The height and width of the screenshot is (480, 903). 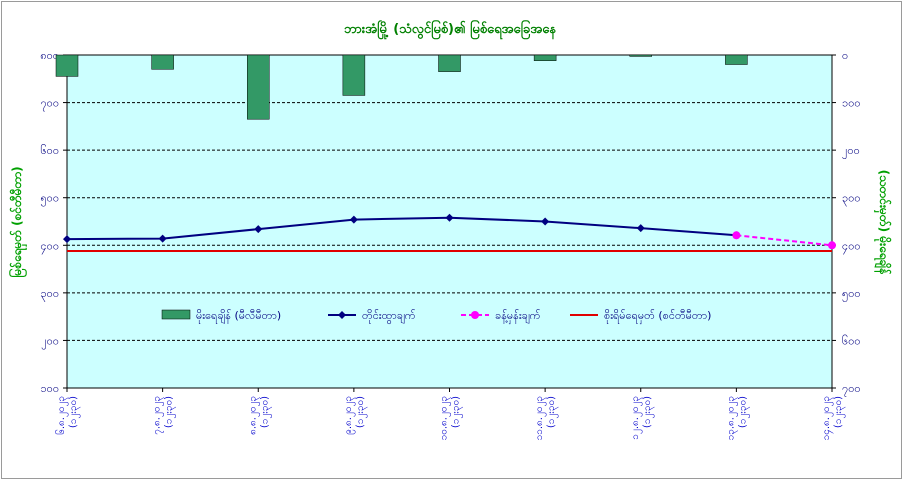 I want to click on right-tick-label: ၃၀၀, so click(x=851, y=199).